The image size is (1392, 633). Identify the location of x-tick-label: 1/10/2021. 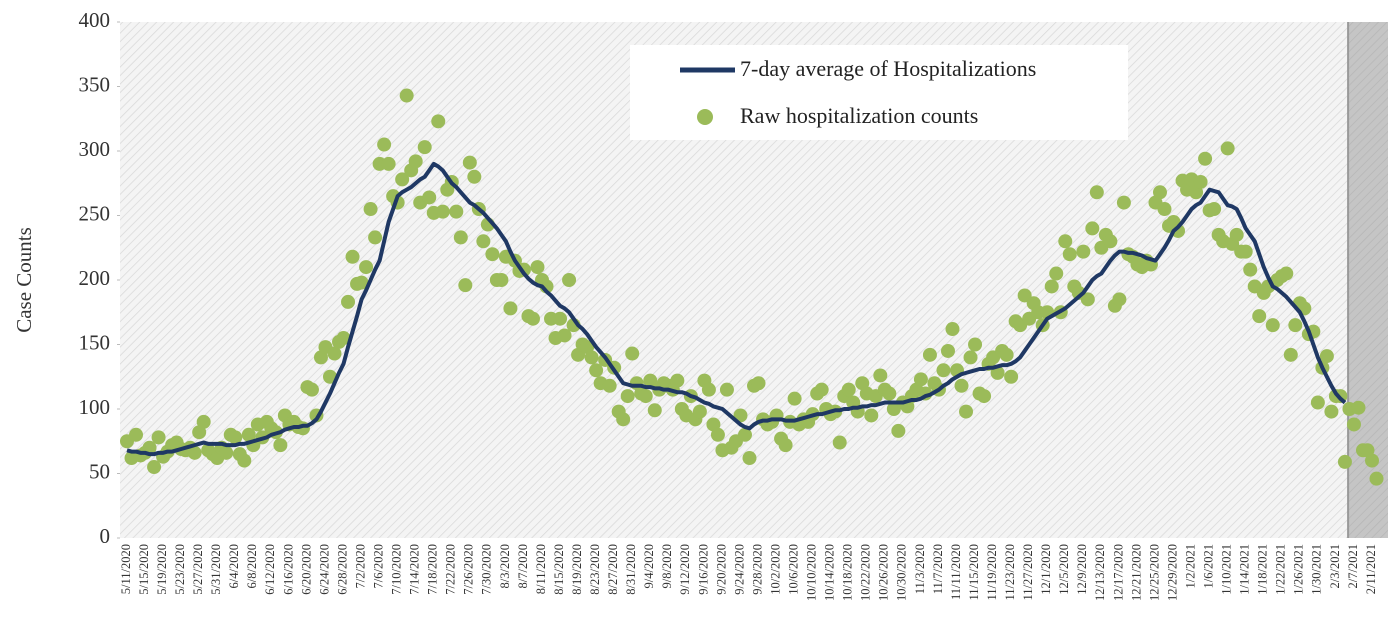
(1227, 569).